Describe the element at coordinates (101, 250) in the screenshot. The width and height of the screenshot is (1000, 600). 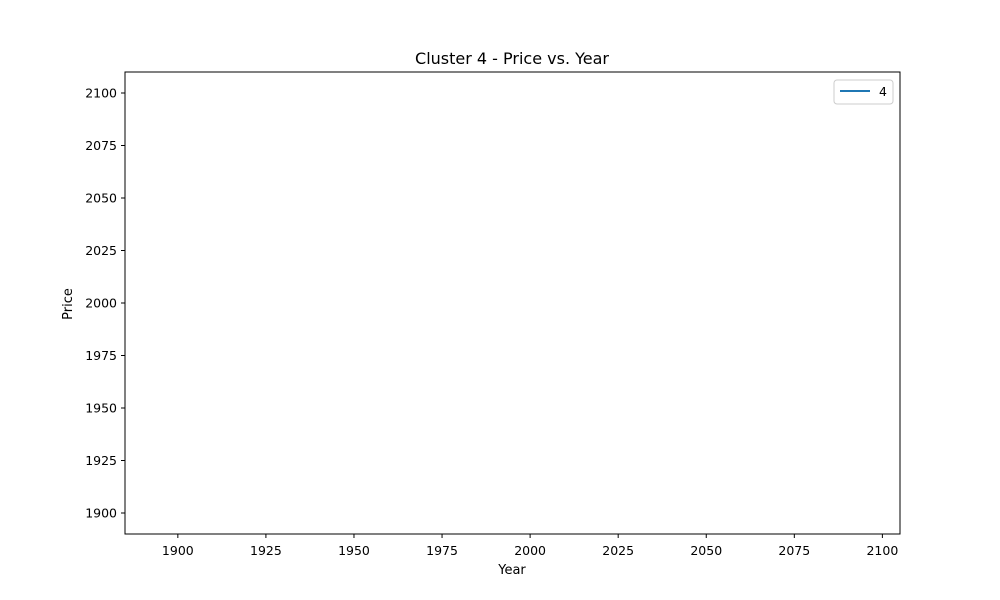
I see `y-tick-label: 2025` at that location.